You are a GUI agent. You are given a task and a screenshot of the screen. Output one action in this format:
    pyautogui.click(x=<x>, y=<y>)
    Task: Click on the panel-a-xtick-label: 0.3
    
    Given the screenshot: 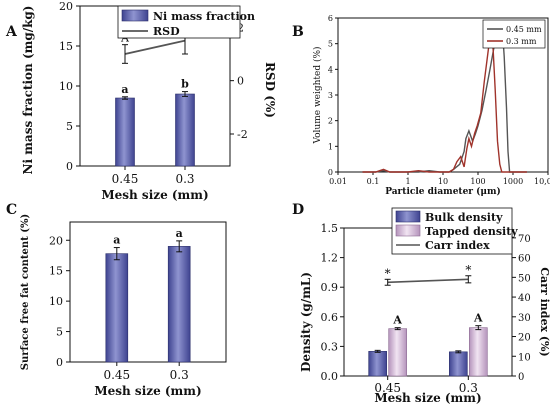 What is the action you would take?
    pyautogui.click(x=184, y=179)
    